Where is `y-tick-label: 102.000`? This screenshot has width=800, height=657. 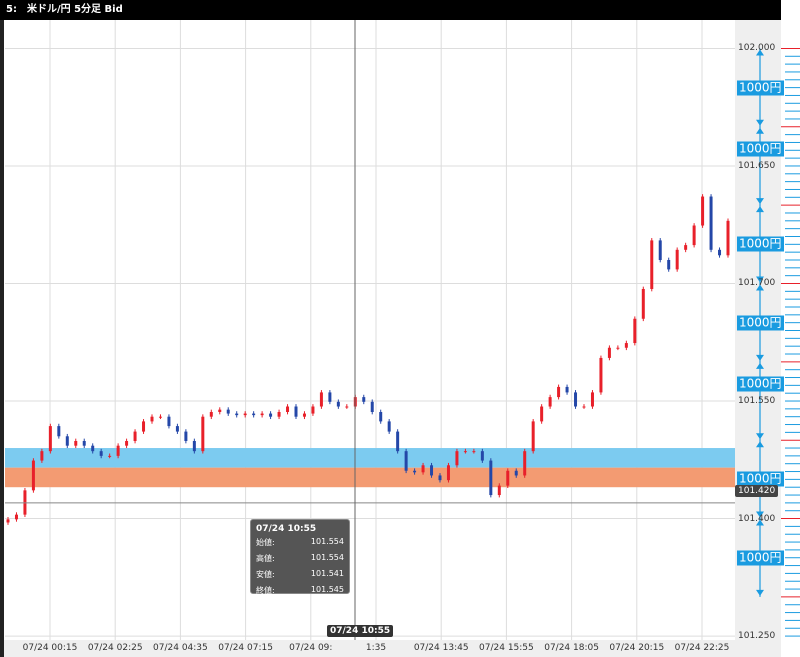
y-tick-label: 102.000 is located at coordinates (757, 48).